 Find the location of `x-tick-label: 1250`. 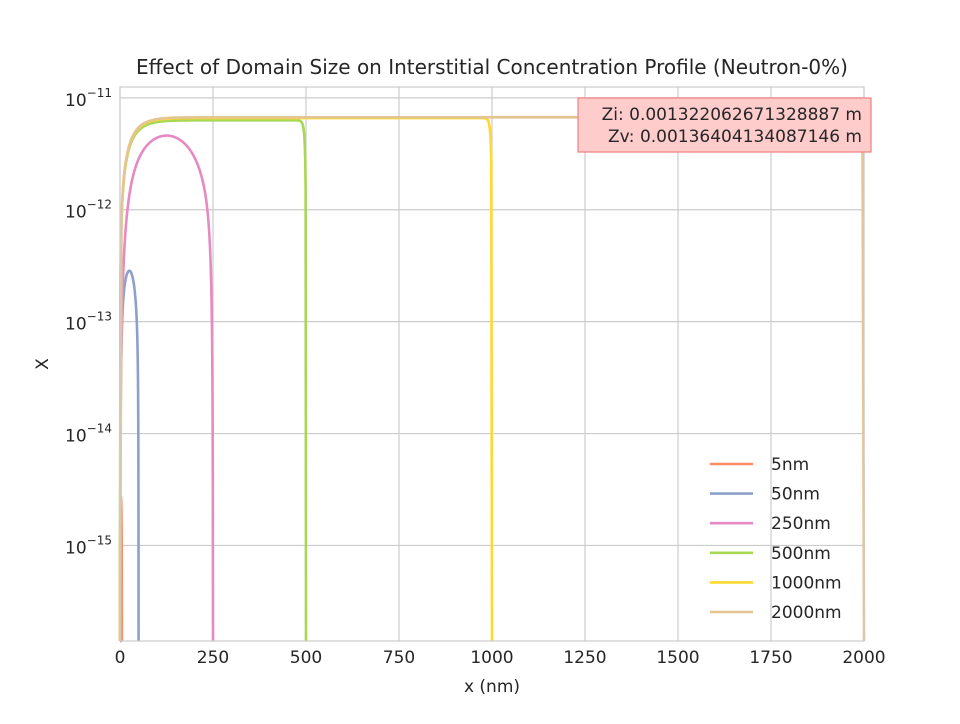

x-tick-label: 1250 is located at coordinates (584, 658).